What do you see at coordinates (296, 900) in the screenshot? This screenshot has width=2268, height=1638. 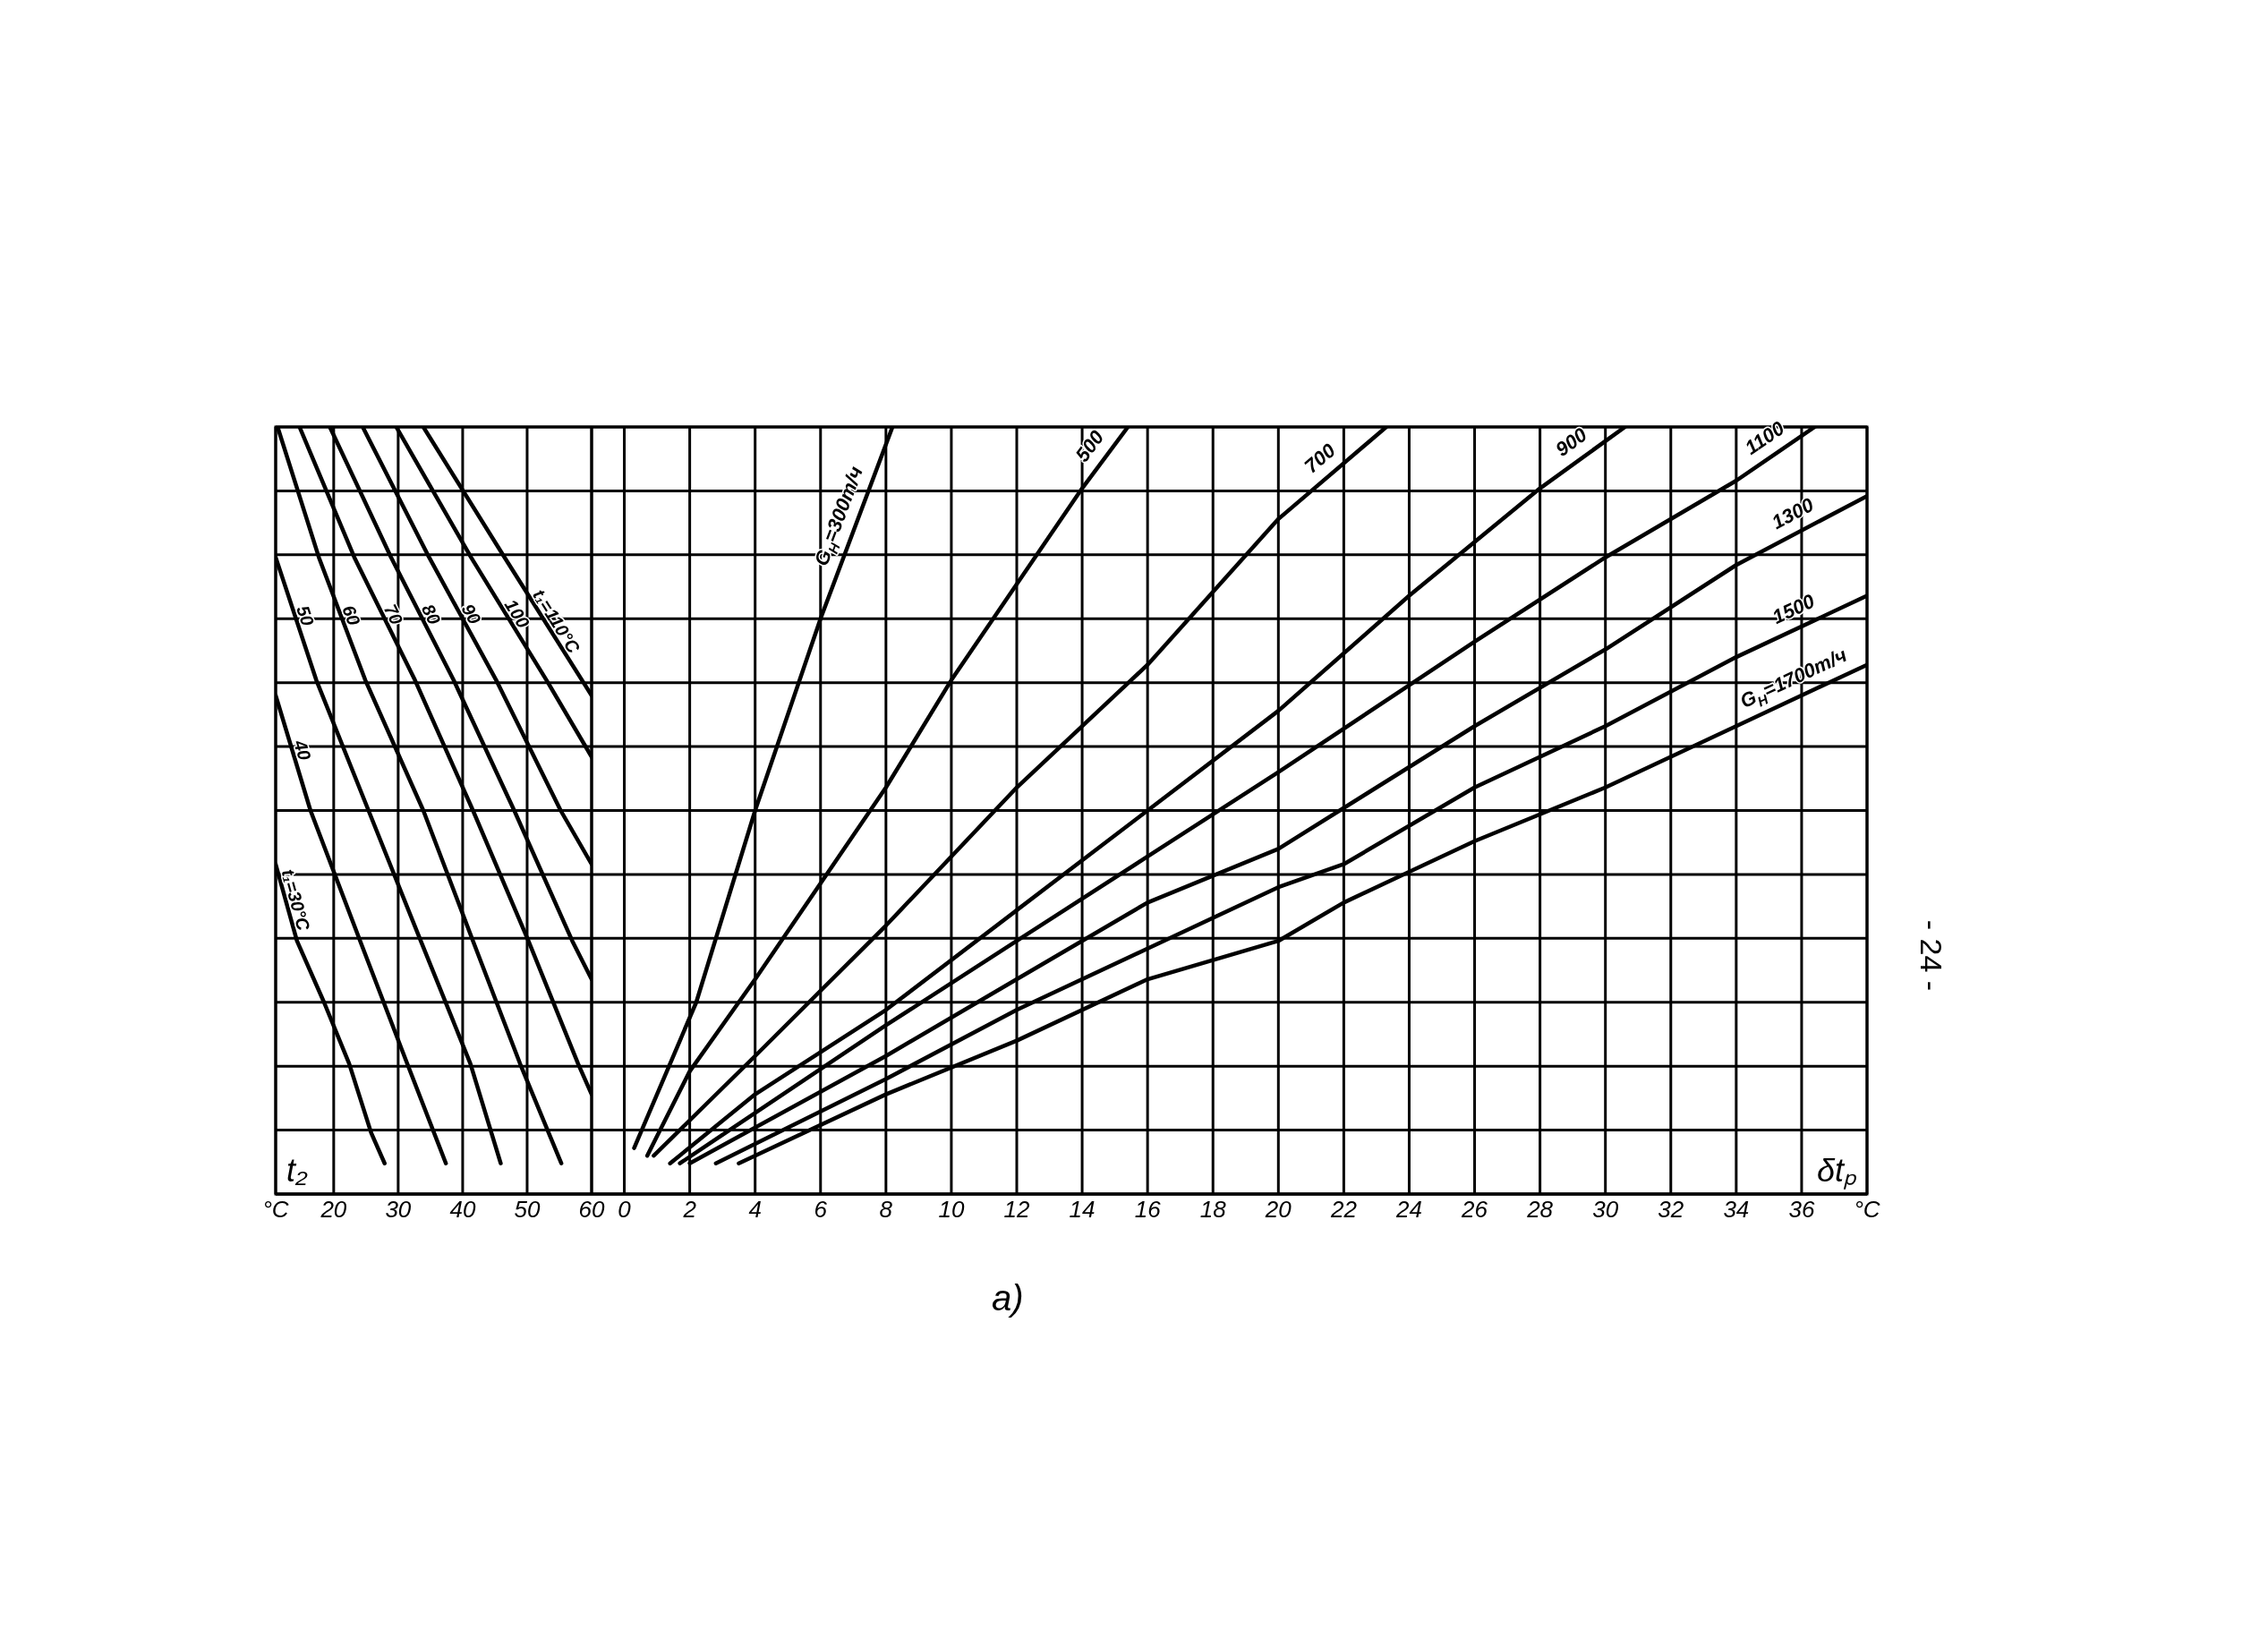 I see `text: t₁=30°C` at bounding box center [296, 900].